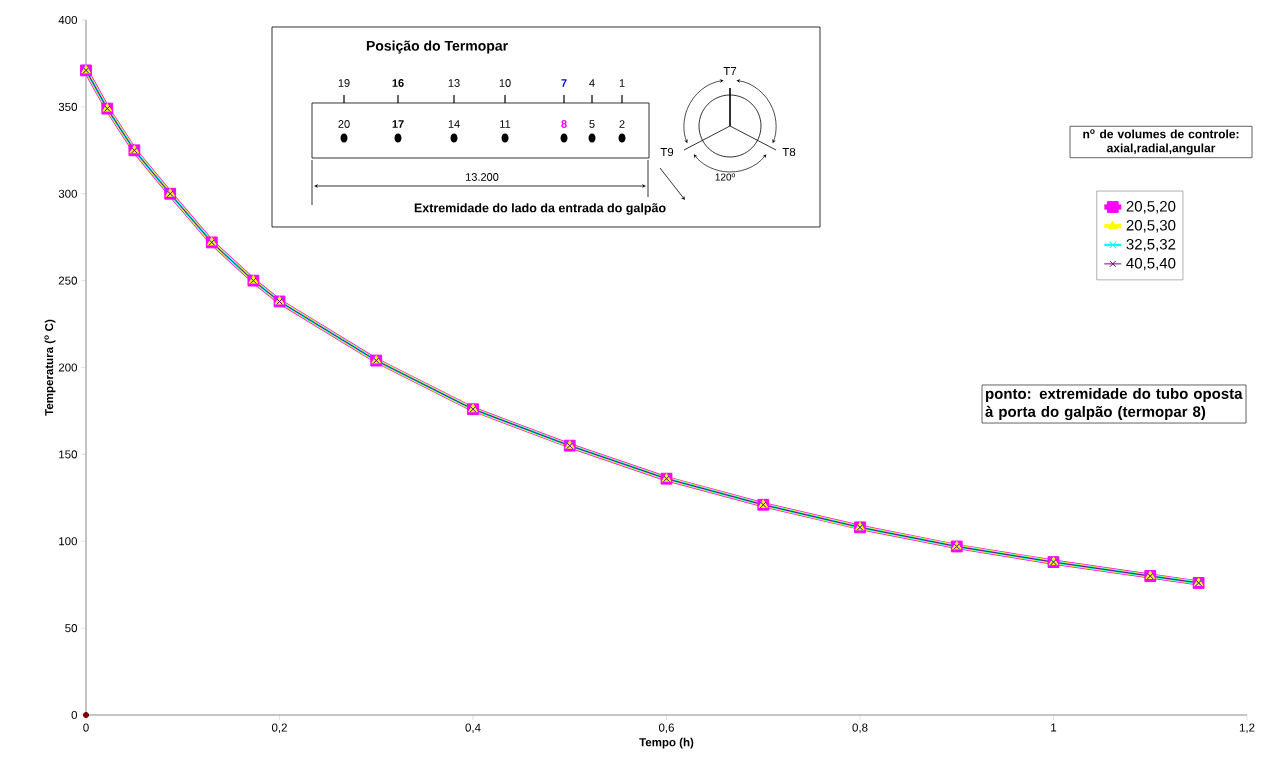  I want to click on x-tick-label: 1,2, so click(1247, 728).